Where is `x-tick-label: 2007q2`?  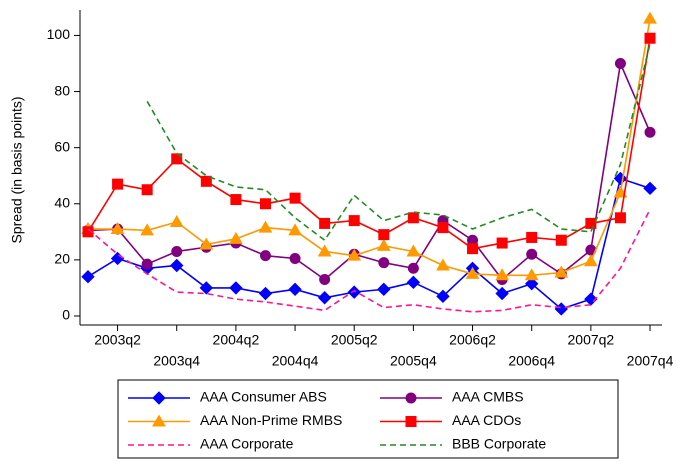 x-tick-label: 2007q2 is located at coordinates (591, 340).